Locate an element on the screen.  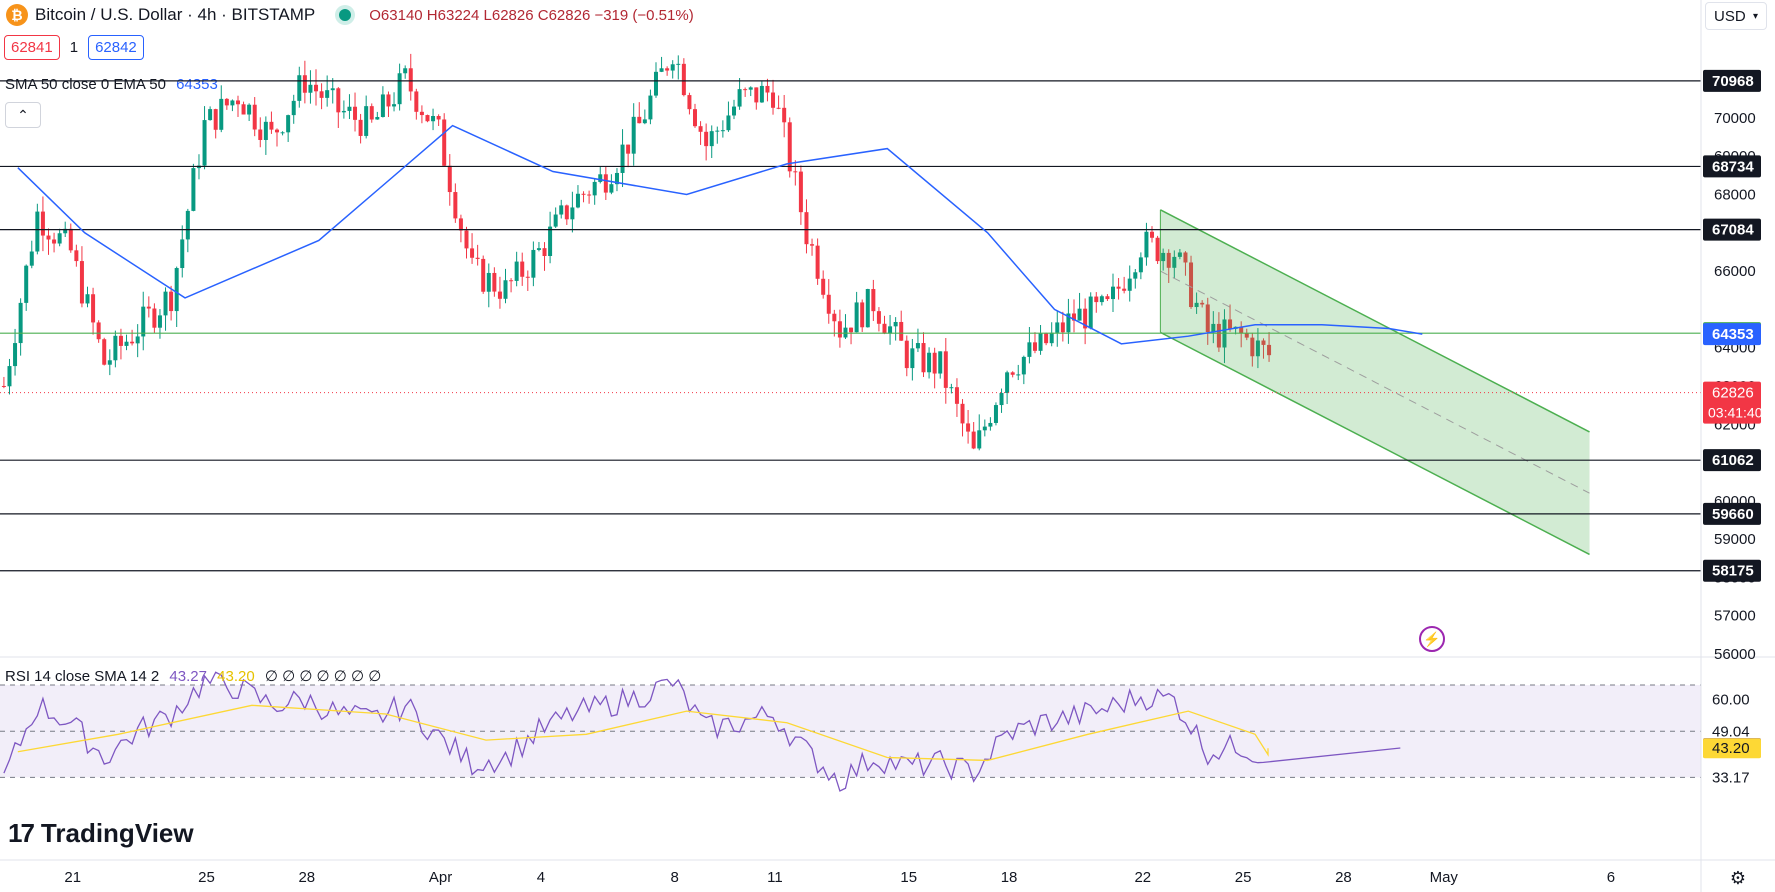
currency-selector: USD ▾ is located at coordinates (1736, 16).